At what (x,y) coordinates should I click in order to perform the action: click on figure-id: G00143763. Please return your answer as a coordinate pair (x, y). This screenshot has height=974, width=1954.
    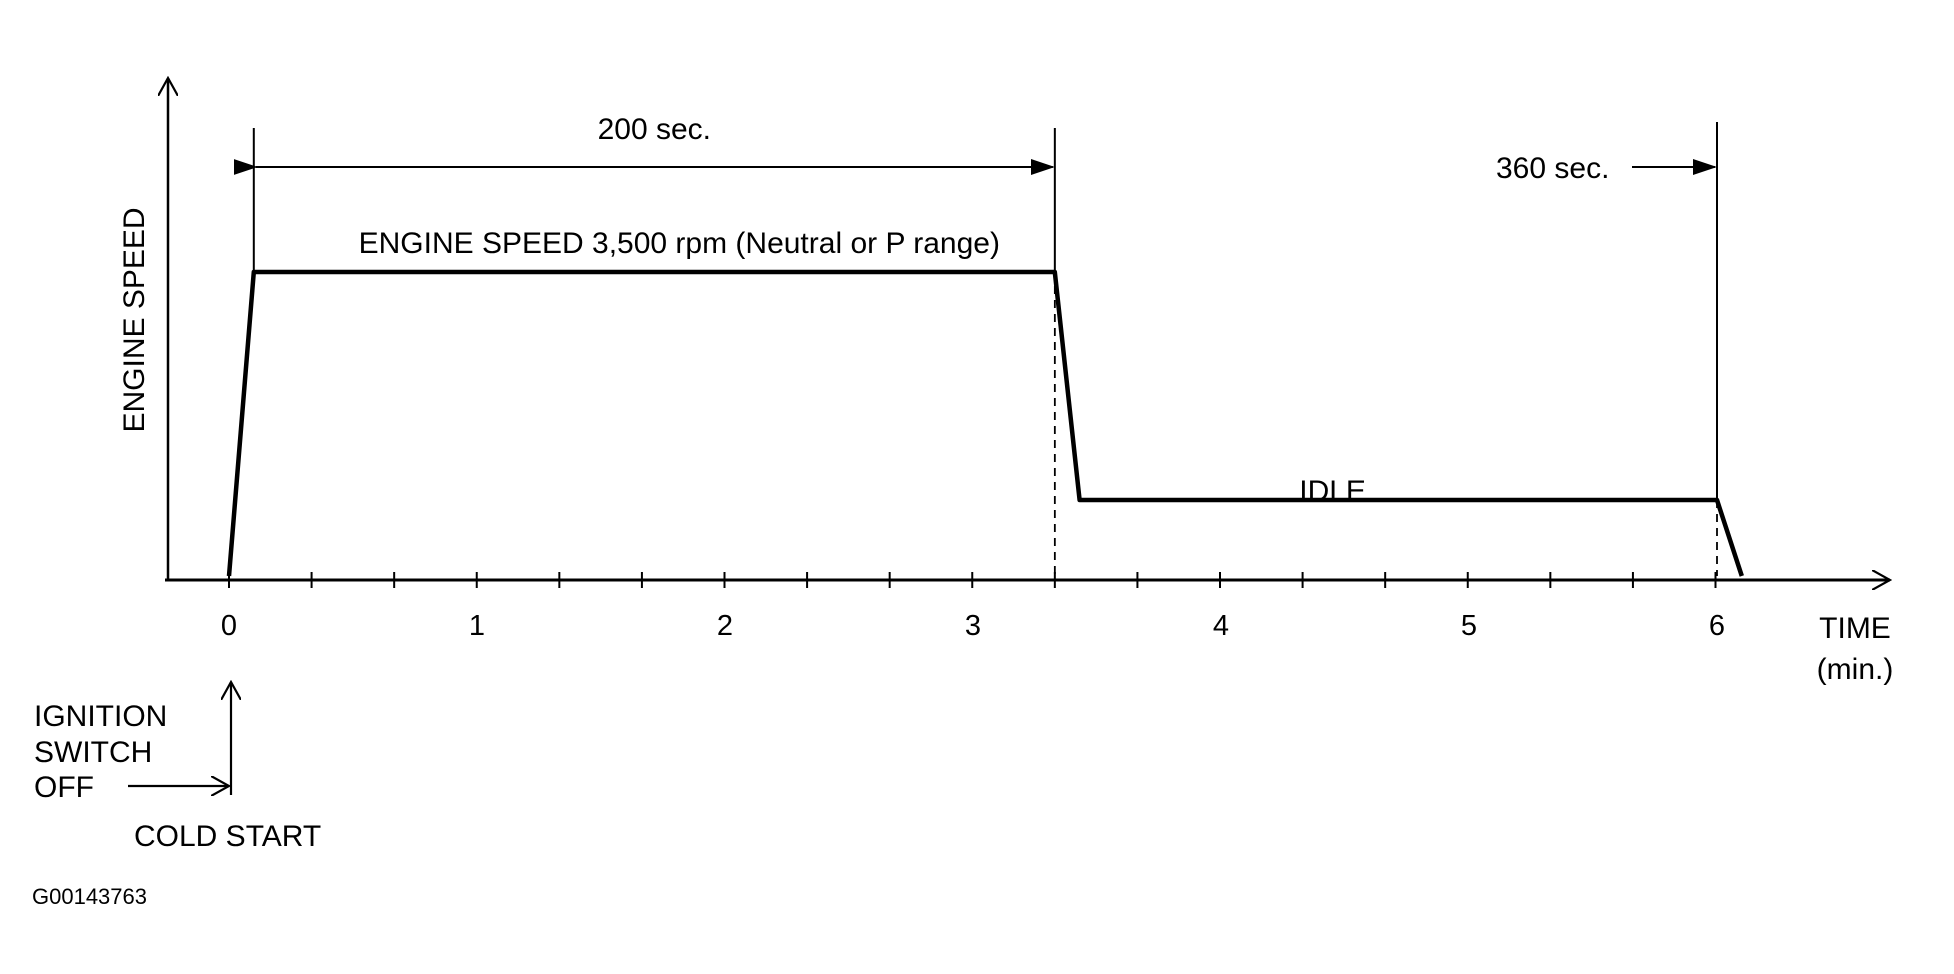
    Looking at the image, I should click on (89, 896).